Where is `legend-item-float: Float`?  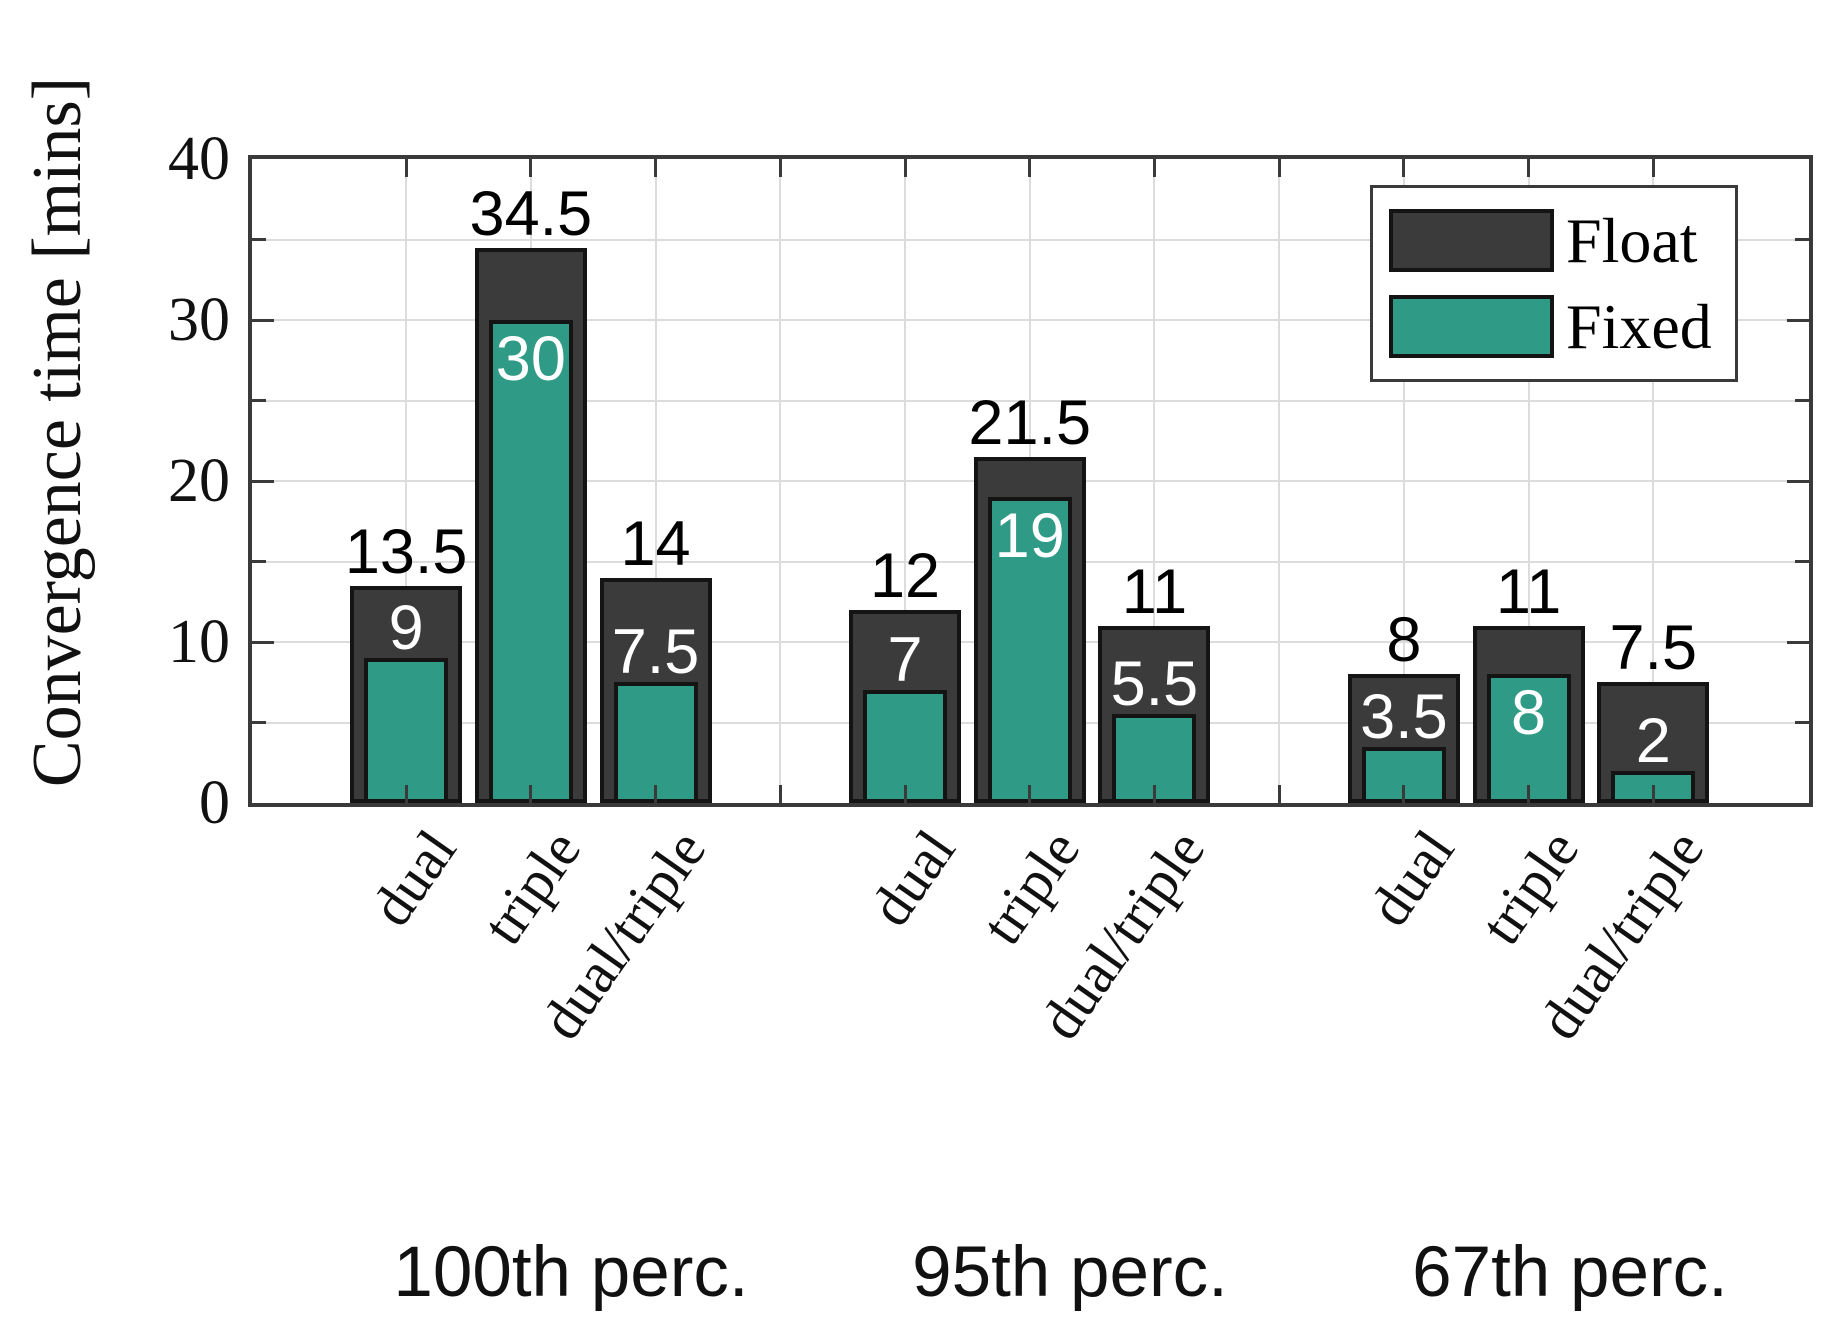 legend-item-float: Float is located at coordinates (1562, 240).